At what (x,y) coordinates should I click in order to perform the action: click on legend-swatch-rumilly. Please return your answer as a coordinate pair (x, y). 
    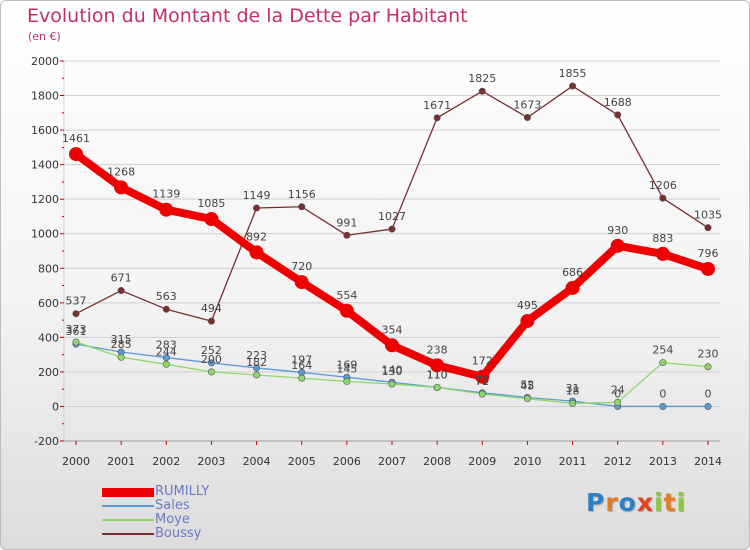
    Looking at the image, I should click on (128, 492).